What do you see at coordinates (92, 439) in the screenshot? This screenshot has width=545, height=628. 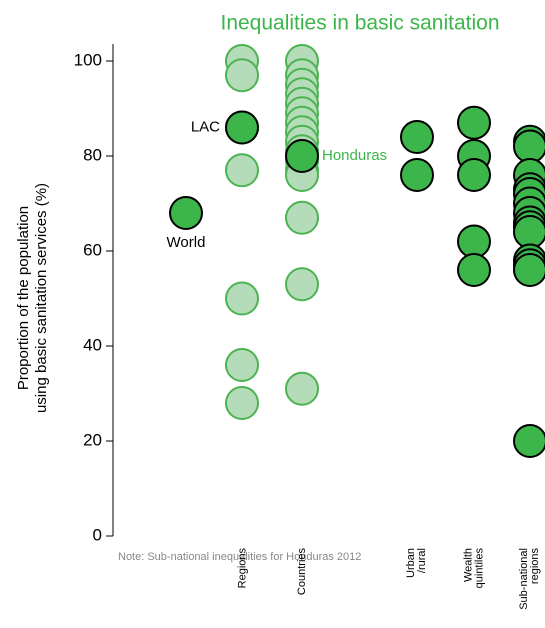 I see `y-tick-label: 20` at bounding box center [92, 439].